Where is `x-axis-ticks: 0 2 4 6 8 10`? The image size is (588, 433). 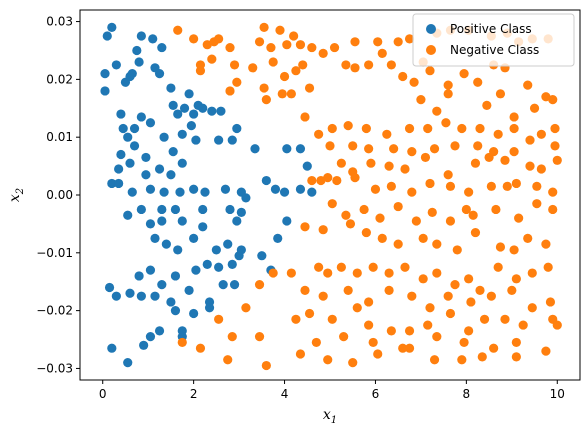 x-axis-ticks: 0 2 4 6 8 10 is located at coordinates (332, 390).